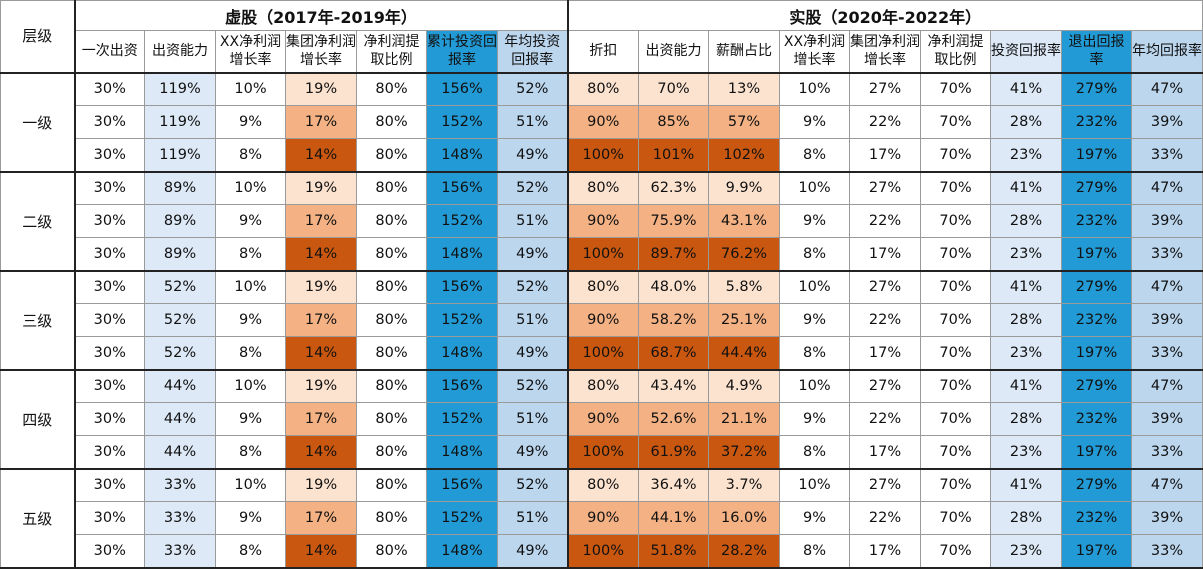 The image size is (1203, 574). Describe the element at coordinates (462, 52) in the screenshot. I see `col-header-virtual: 累计投资回报率` at that location.